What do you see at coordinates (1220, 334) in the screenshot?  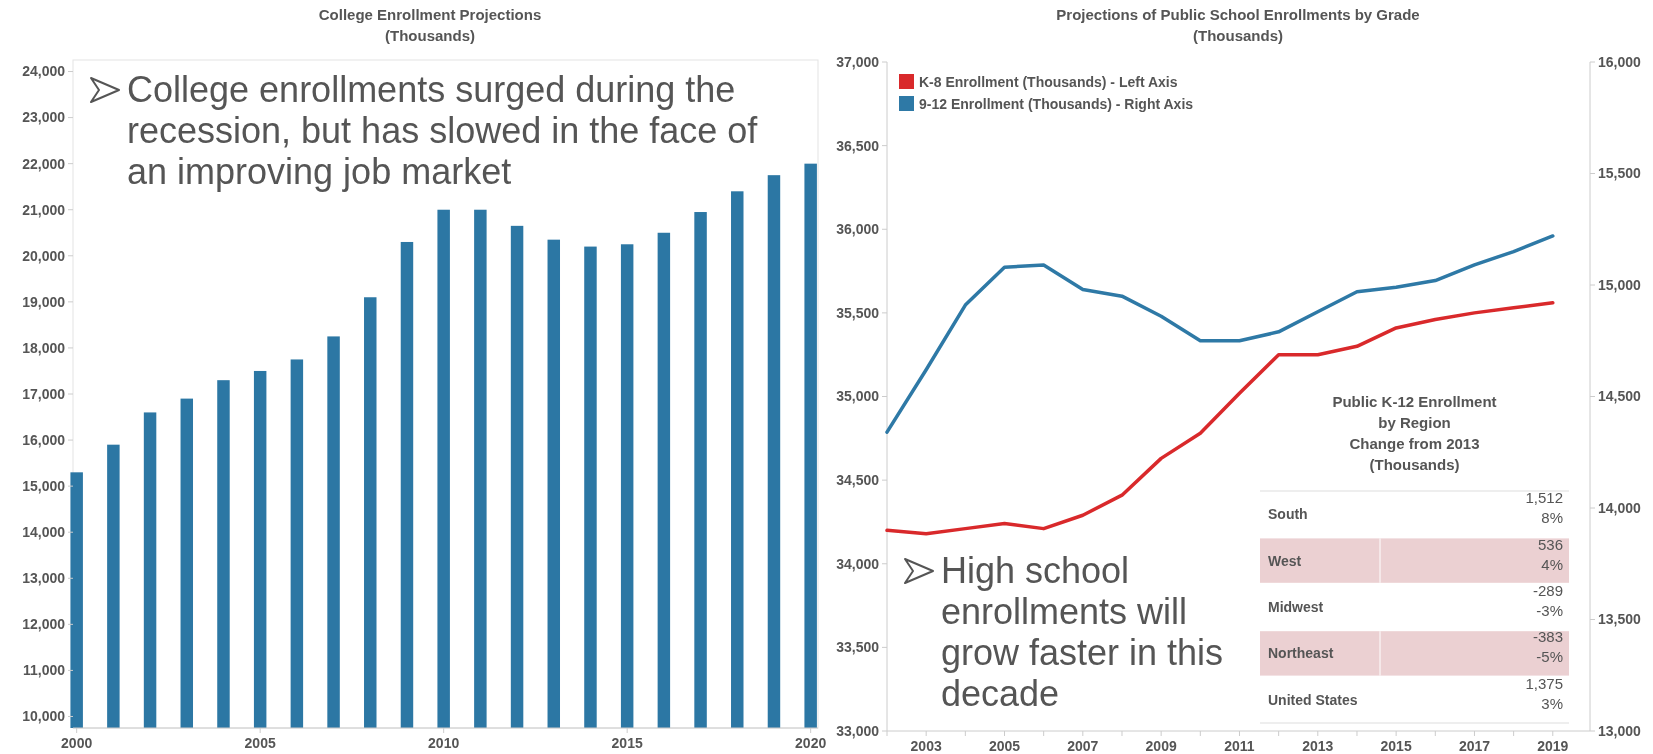 I see `line-series` at bounding box center [1220, 334].